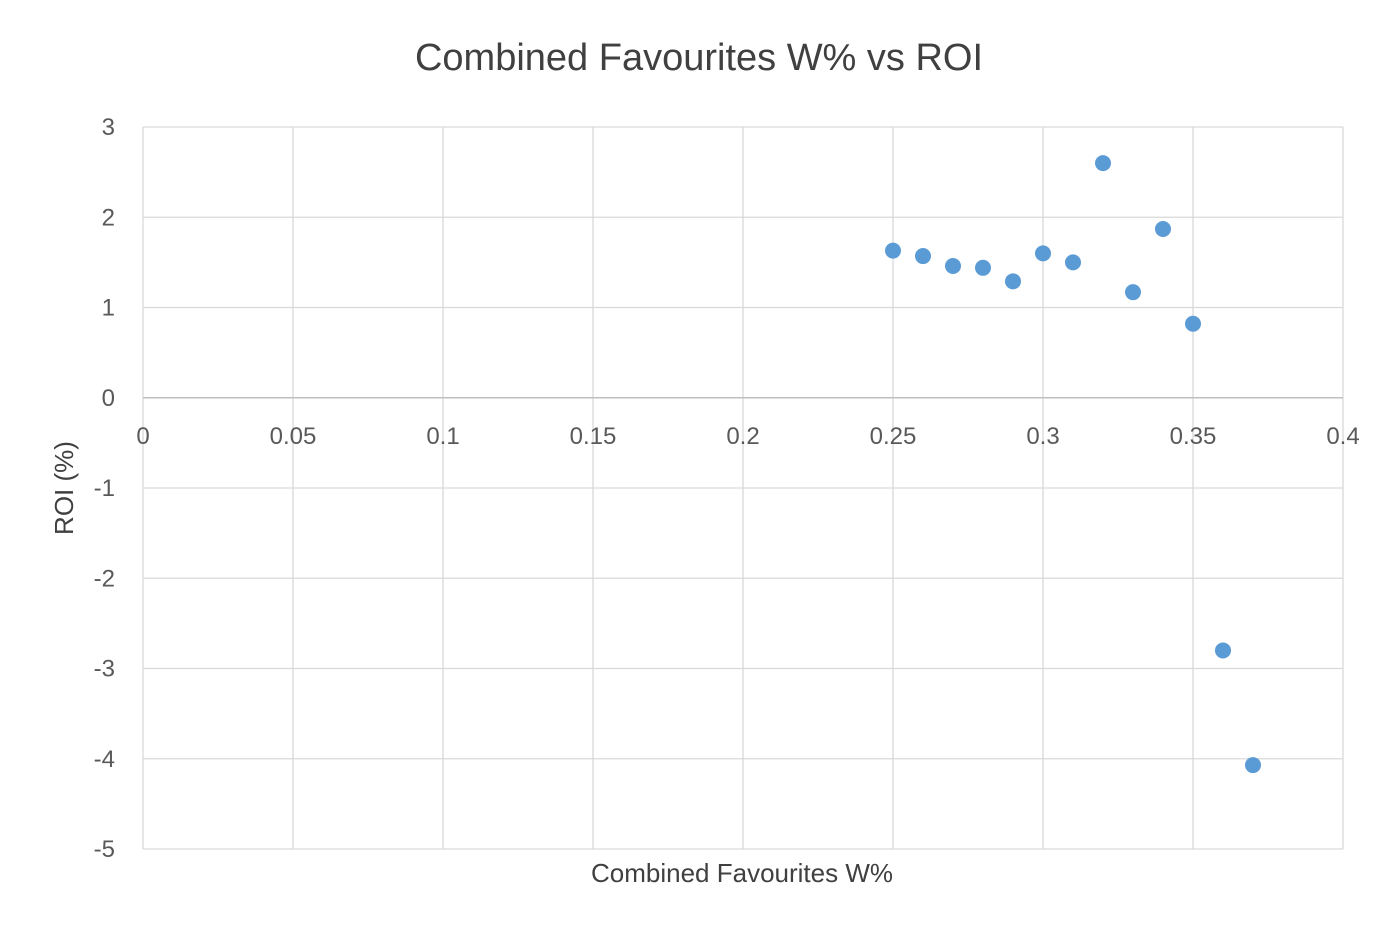 The height and width of the screenshot is (940, 1400). I want to click on x-axis-label: Combined Favourites W%, so click(742, 873).